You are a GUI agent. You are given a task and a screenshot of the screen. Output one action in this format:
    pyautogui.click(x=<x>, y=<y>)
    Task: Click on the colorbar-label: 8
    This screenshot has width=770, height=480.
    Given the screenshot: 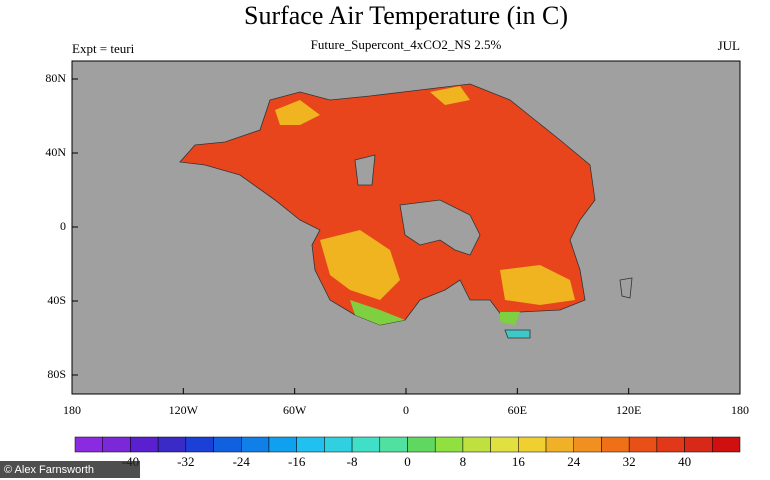 What is the action you would take?
    pyautogui.click(x=463, y=461)
    